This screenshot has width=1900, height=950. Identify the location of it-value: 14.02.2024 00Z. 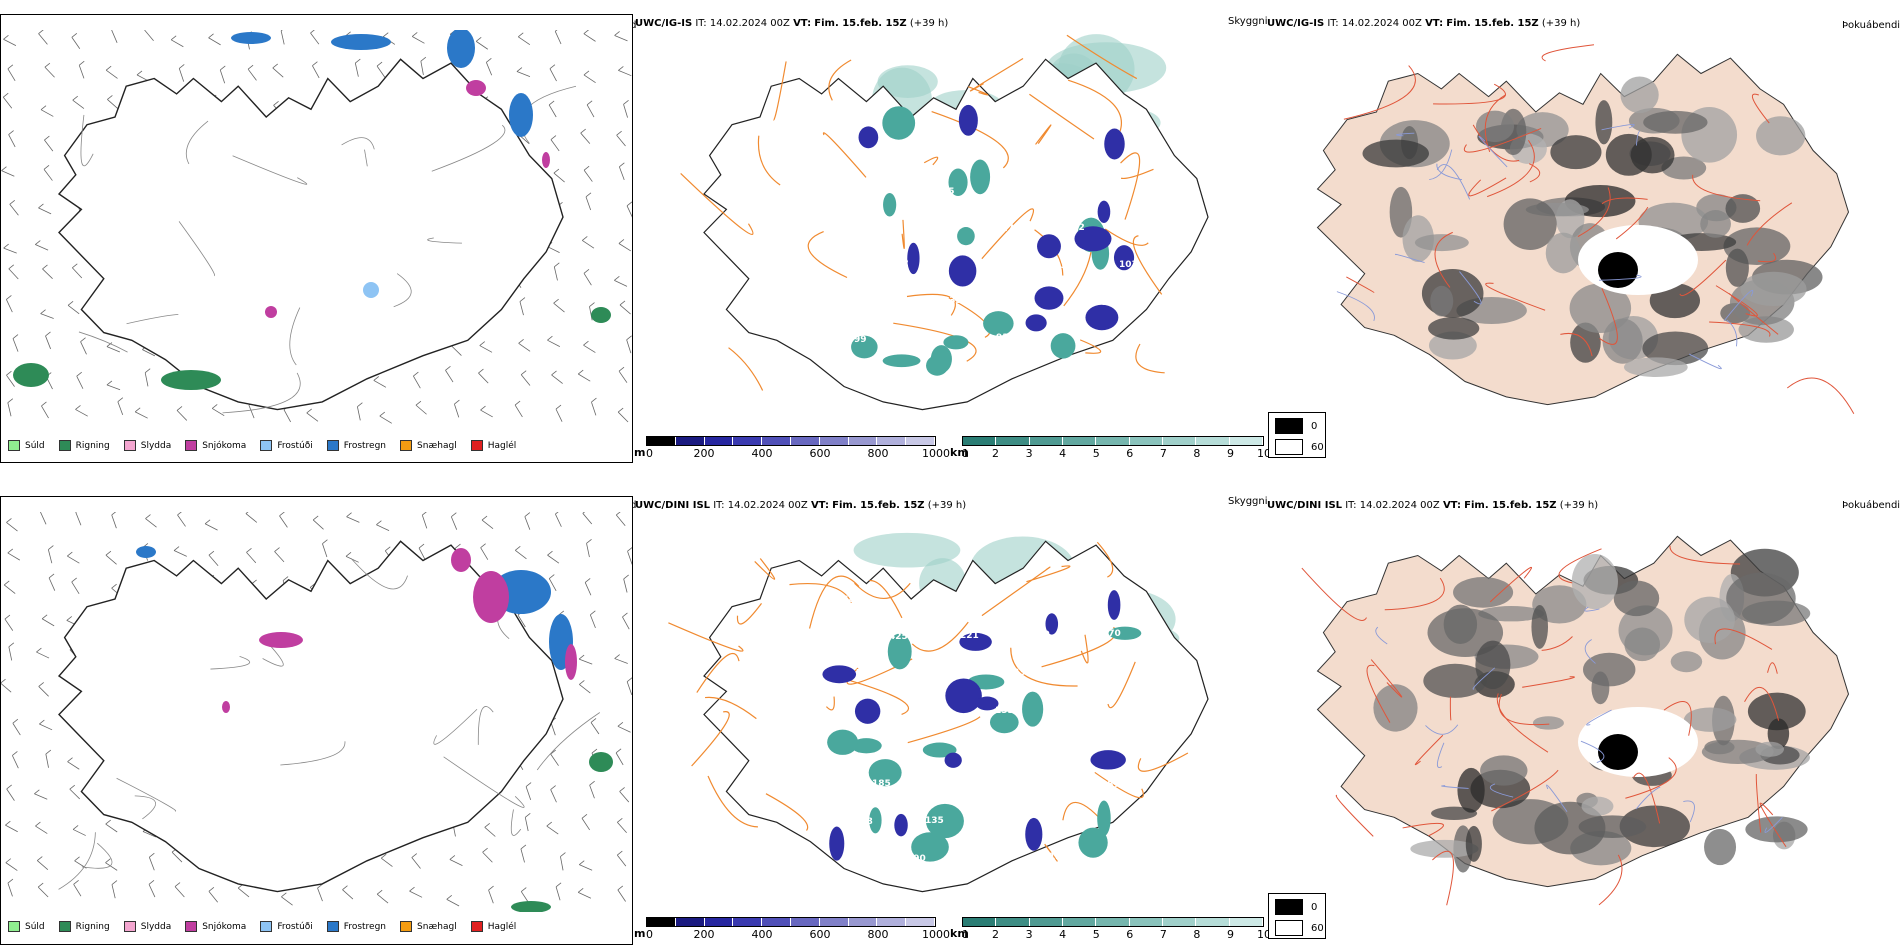
(1381, 23).